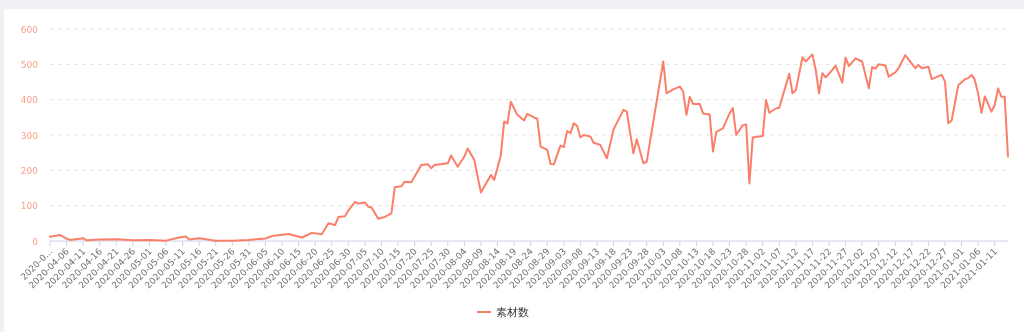  What do you see at coordinates (512, 312) in the screenshot?
I see `legend-label: 素材数` at bounding box center [512, 312].